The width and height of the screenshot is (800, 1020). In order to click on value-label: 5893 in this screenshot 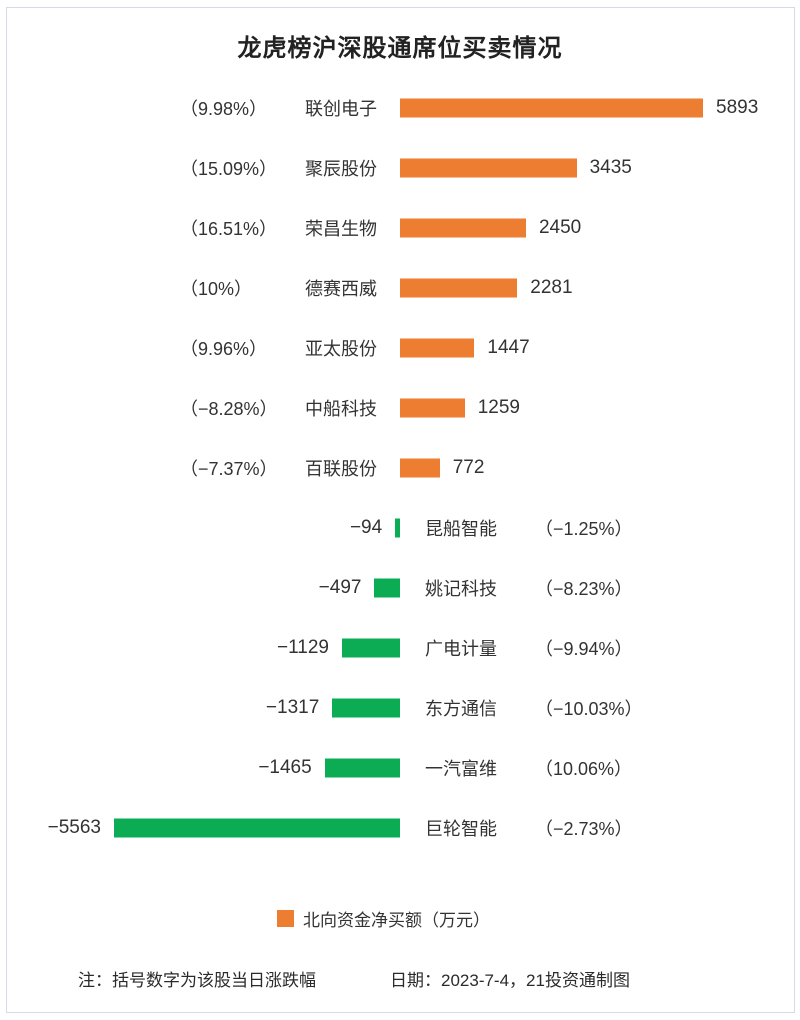, I will do `click(737, 107)`.